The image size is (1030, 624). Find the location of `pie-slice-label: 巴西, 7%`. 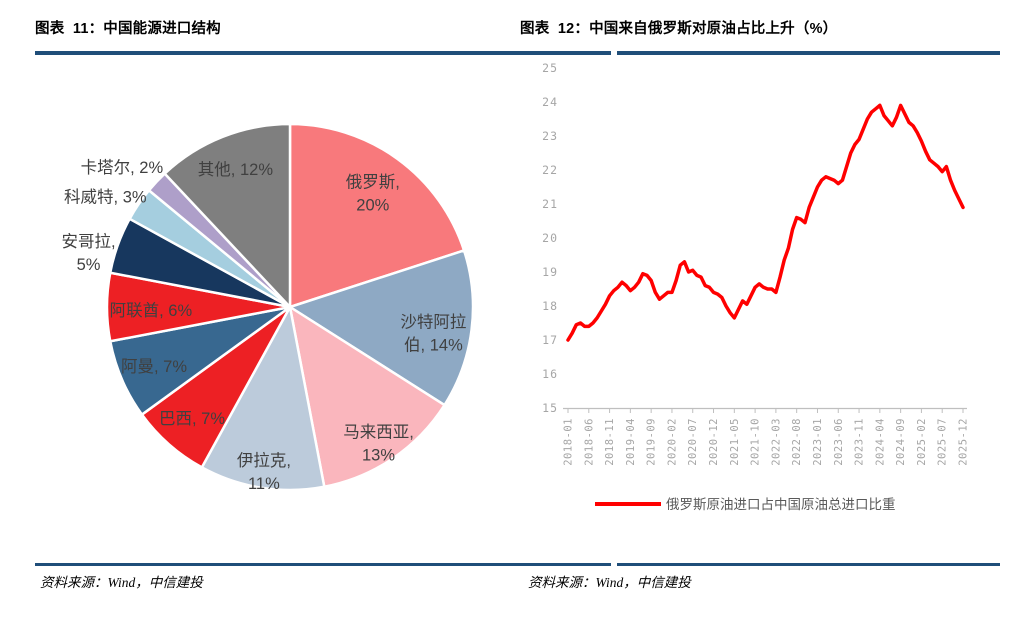

pie-slice-label: 巴西, 7% is located at coordinates (192, 419).